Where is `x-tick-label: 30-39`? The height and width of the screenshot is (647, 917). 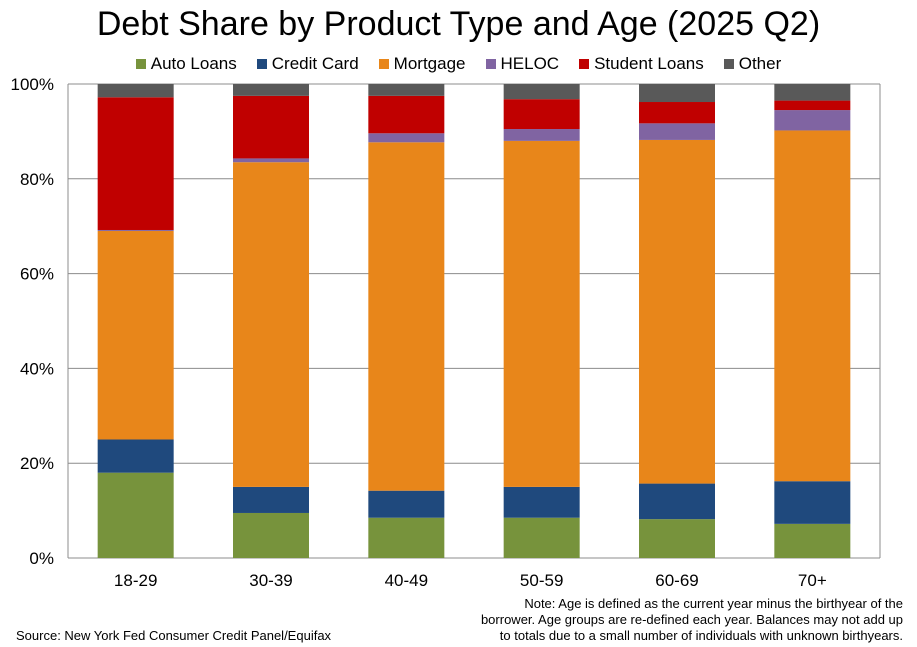 x-tick-label: 30-39 is located at coordinates (270, 580).